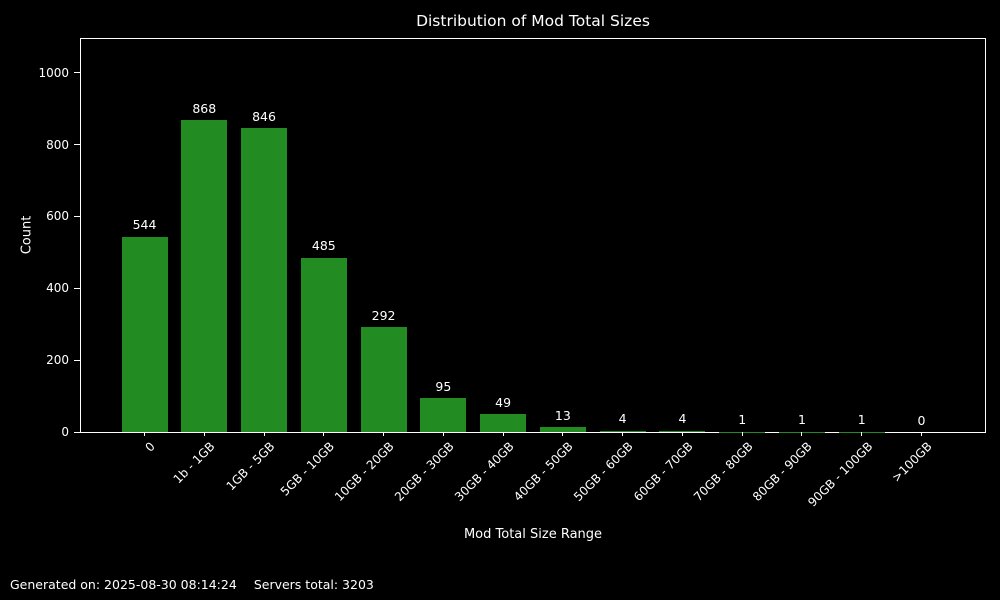  Describe the element at coordinates (323, 246) in the screenshot. I see `bar-value-label: 485` at that location.